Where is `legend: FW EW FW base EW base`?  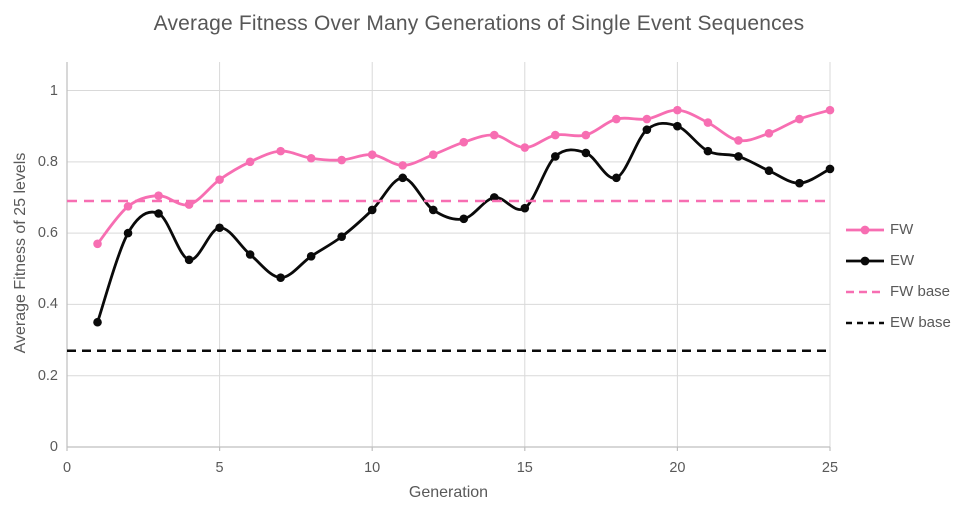
legend: FW EW FW base EW base is located at coordinates (898, 276).